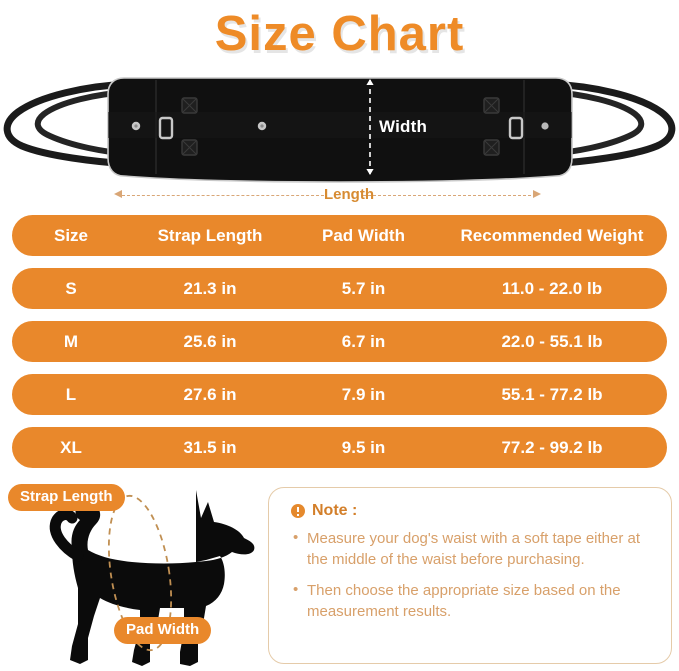 The image size is (679, 671). What do you see at coordinates (210, 394) in the screenshot?
I see `cell-strap-length: 27.6 in` at bounding box center [210, 394].